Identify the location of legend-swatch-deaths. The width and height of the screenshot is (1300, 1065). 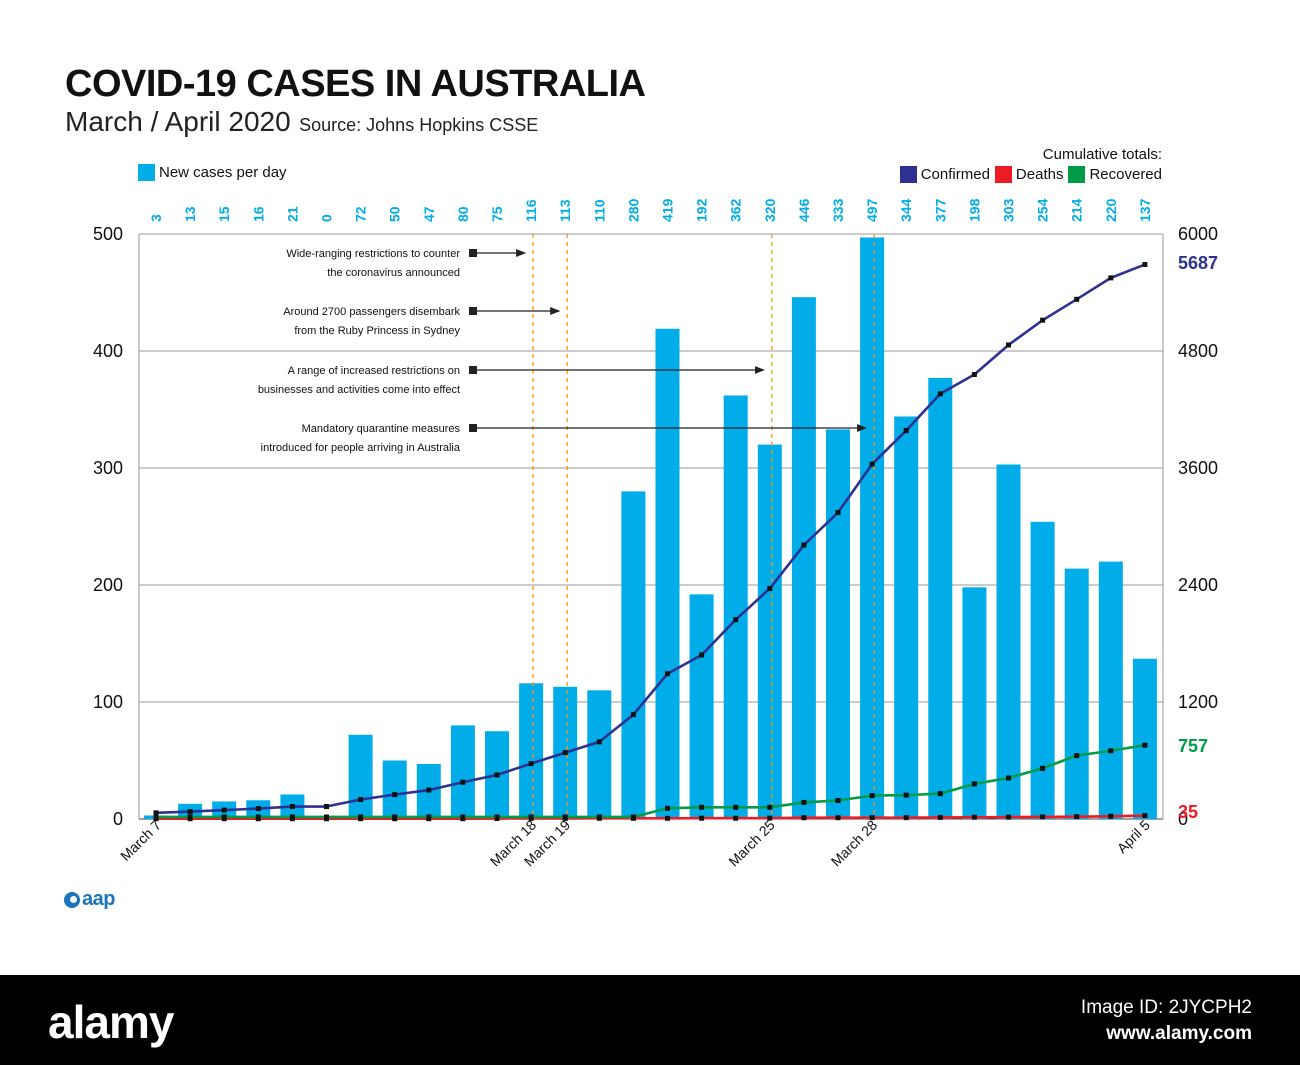
(1003, 174).